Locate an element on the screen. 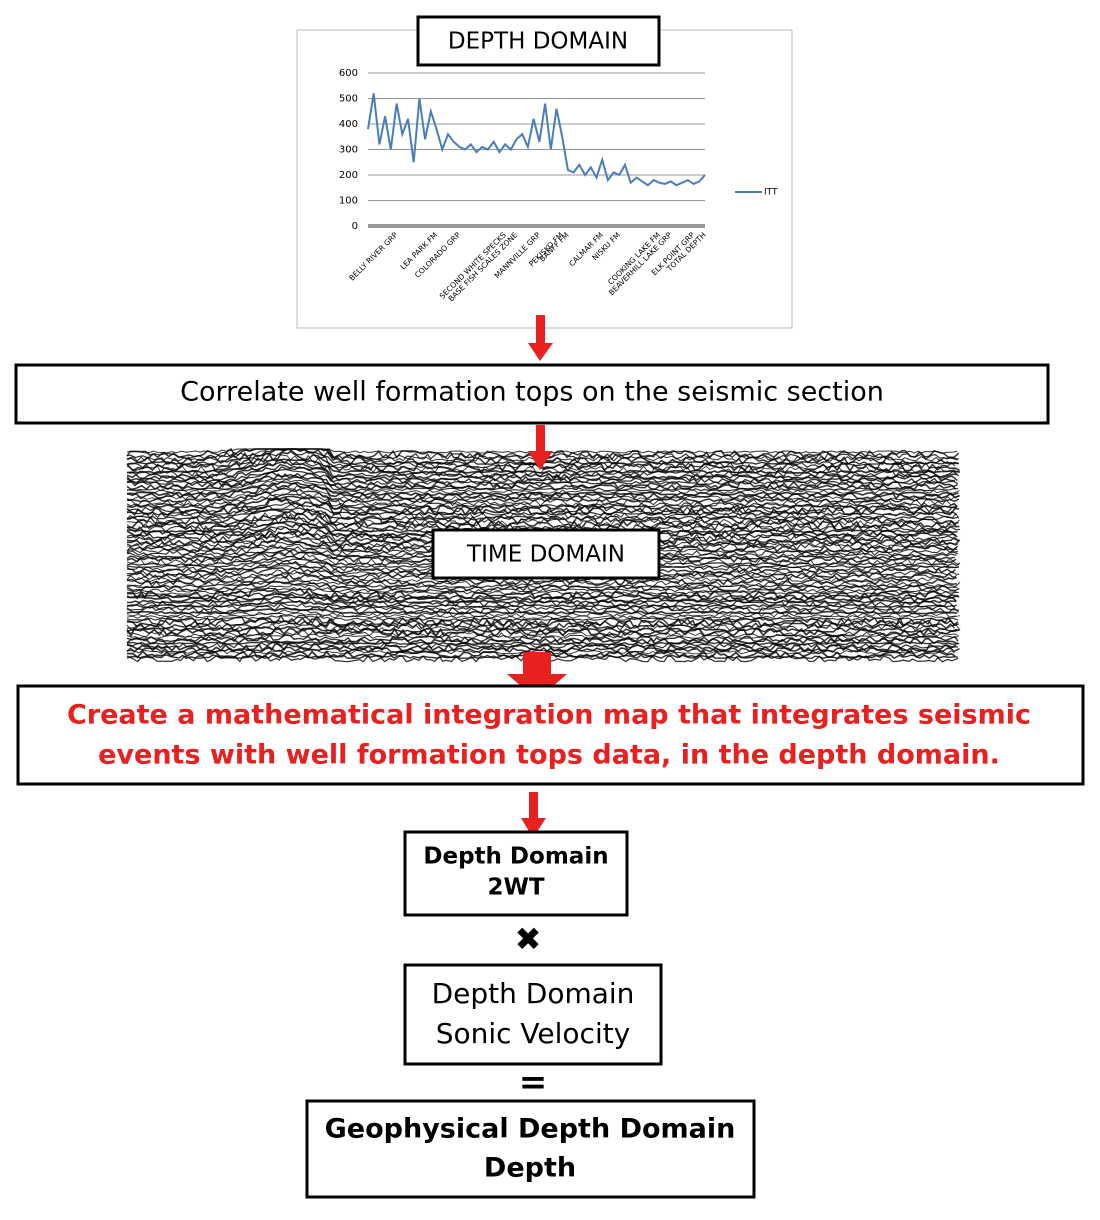 The image size is (1100, 1220). y-tick-label: 400 is located at coordinates (348, 124).